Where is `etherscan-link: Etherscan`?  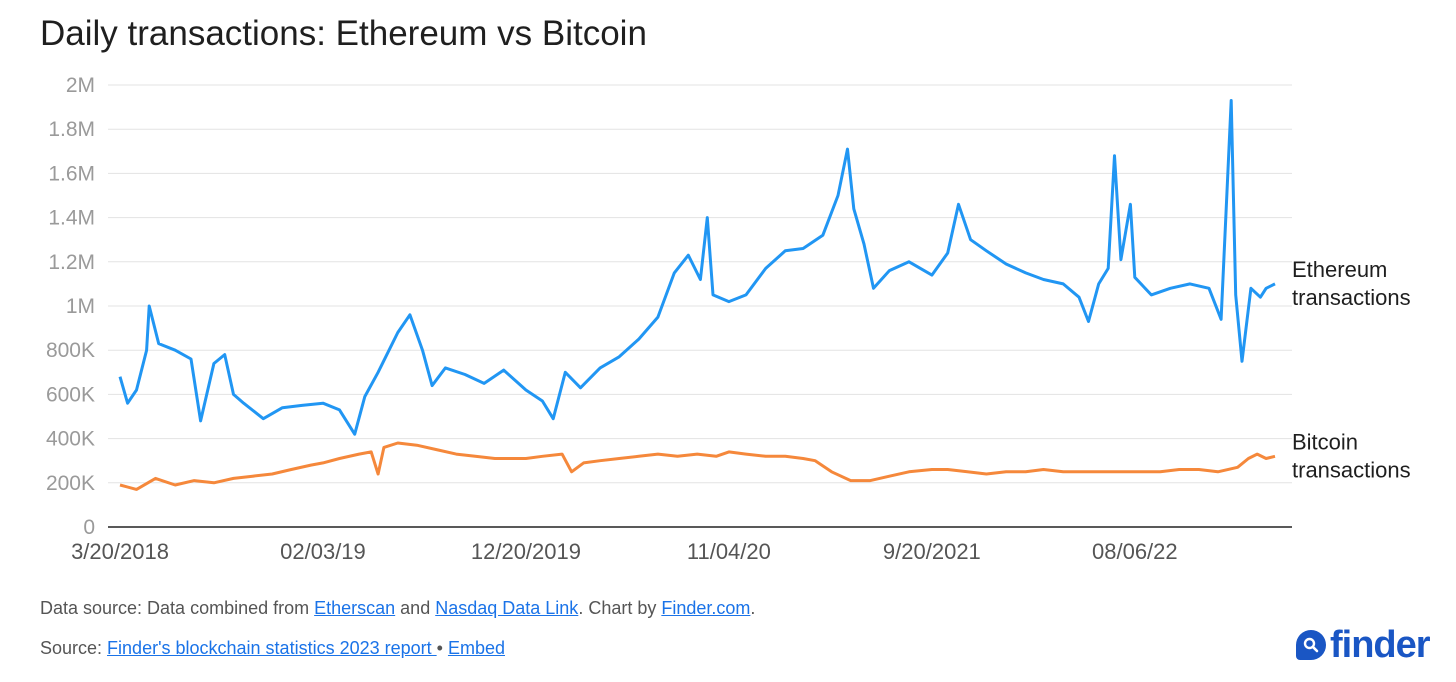
etherscan-link: Etherscan is located at coordinates (355, 608).